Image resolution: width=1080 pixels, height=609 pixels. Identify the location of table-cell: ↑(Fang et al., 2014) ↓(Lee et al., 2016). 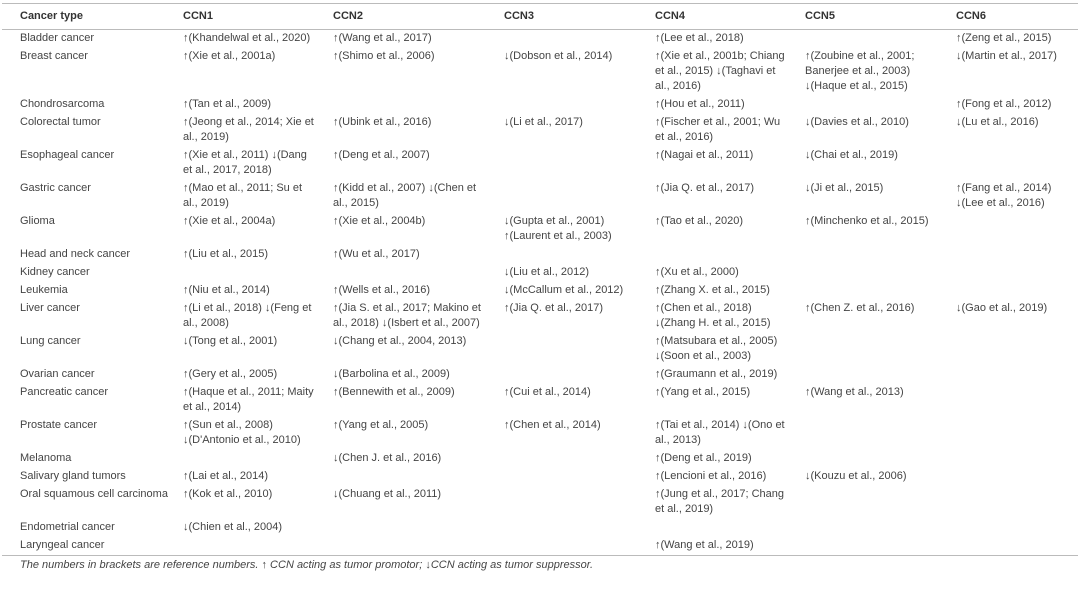
(1004, 195).